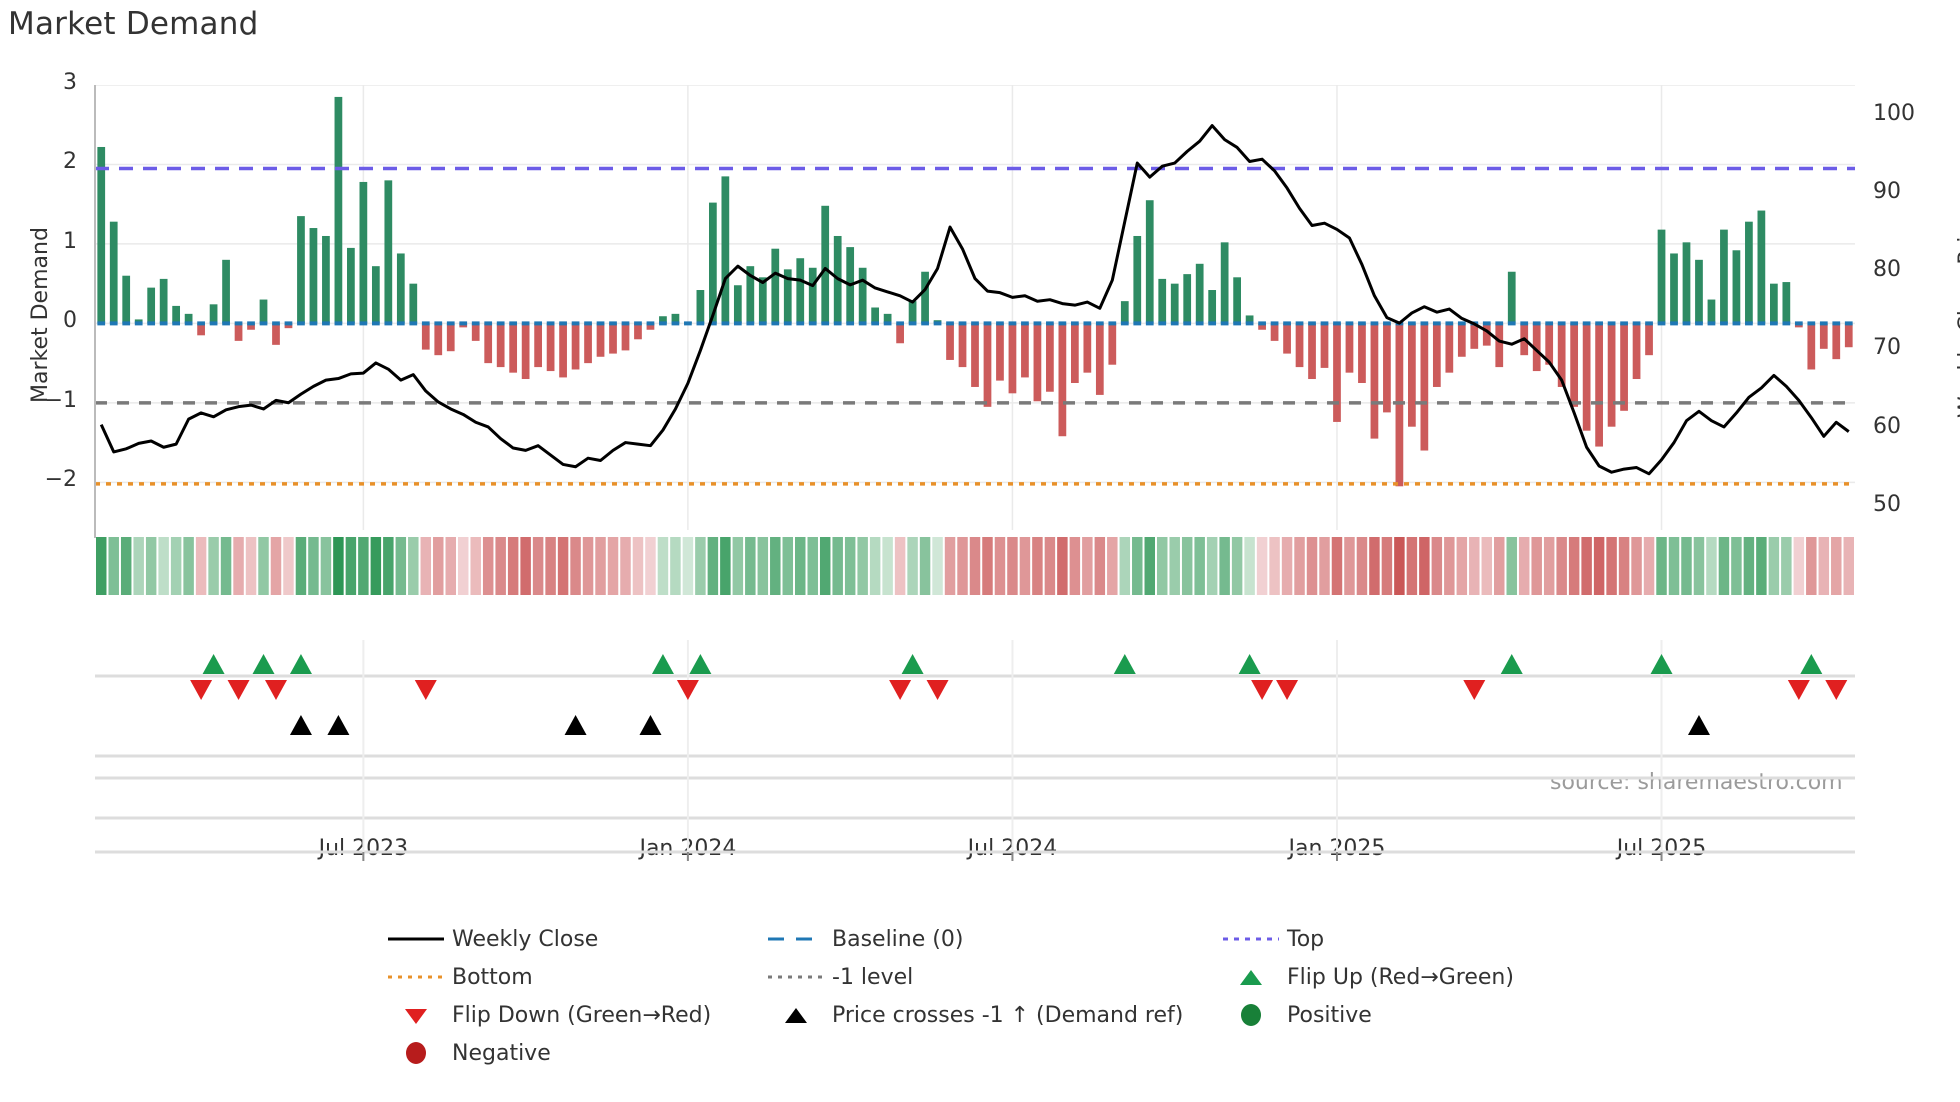  Describe the element at coordinates (1329, 1015) in the screenshot. I see `legend-label: Positive` at that location.